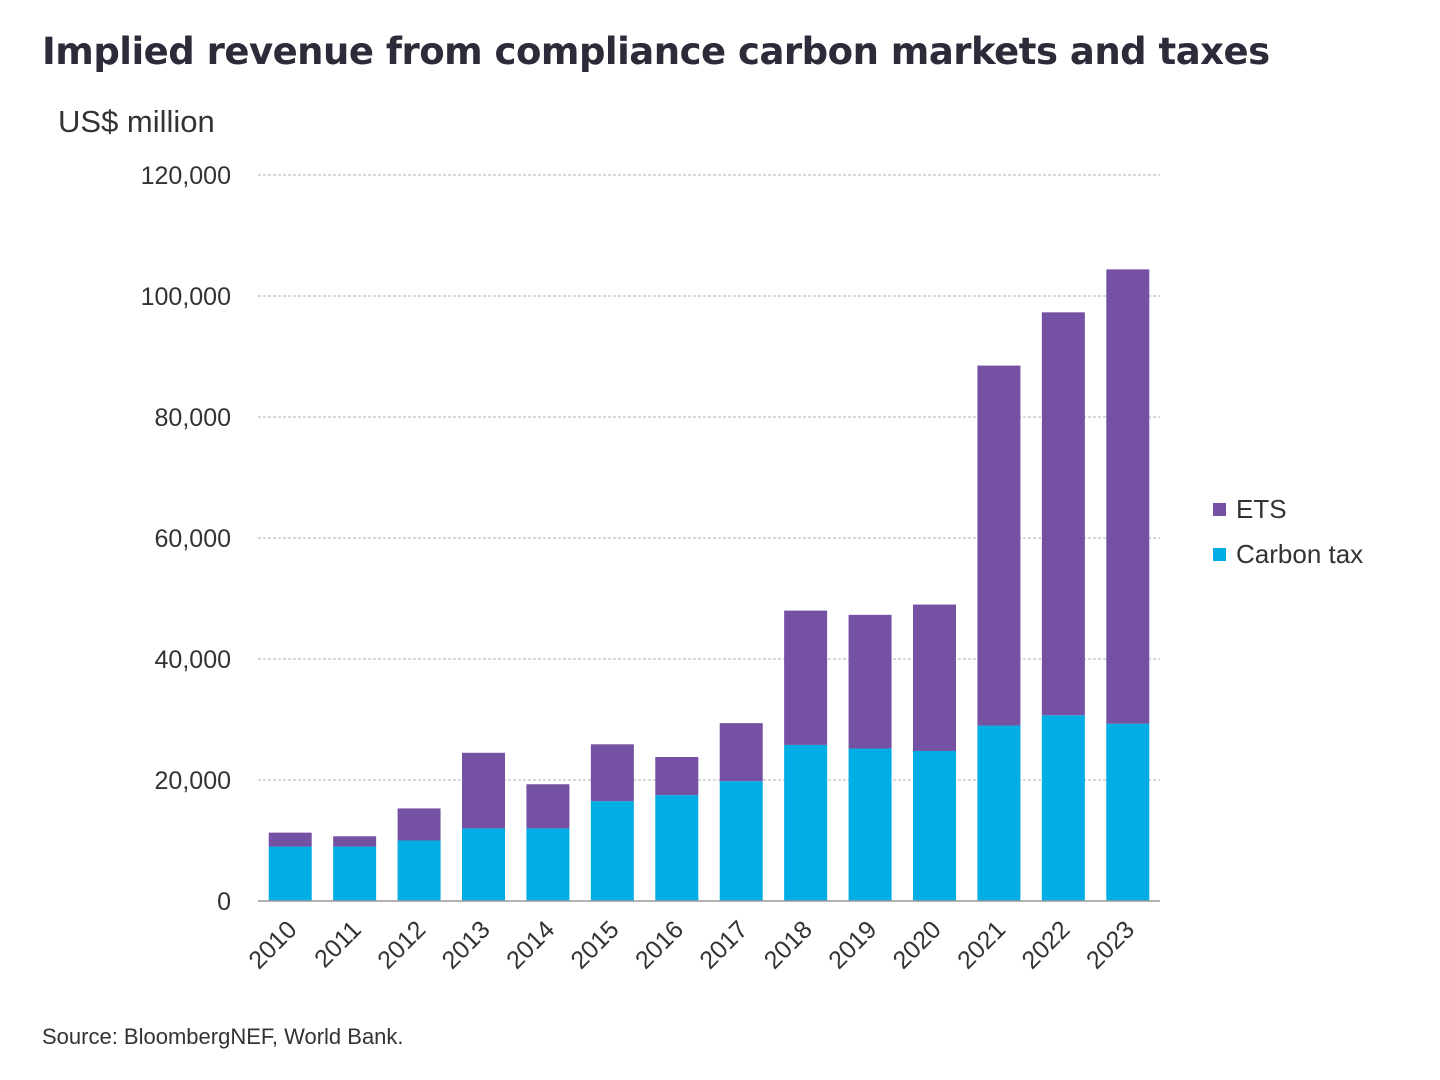 The height and width of the screenshot is (1080, 1440). What do you see at coordinates (483, 790) in the screenshot?
I see `bar-ets-2013` at bounding box center [483, 790].